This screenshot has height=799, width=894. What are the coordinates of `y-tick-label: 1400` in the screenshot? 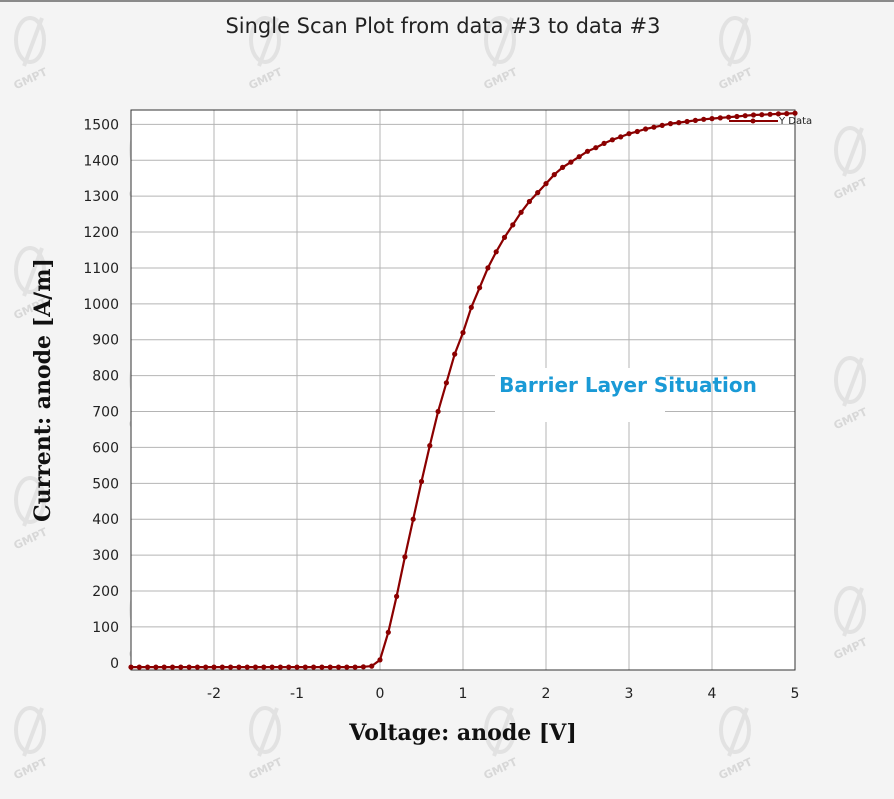 It's located at (101, 161).